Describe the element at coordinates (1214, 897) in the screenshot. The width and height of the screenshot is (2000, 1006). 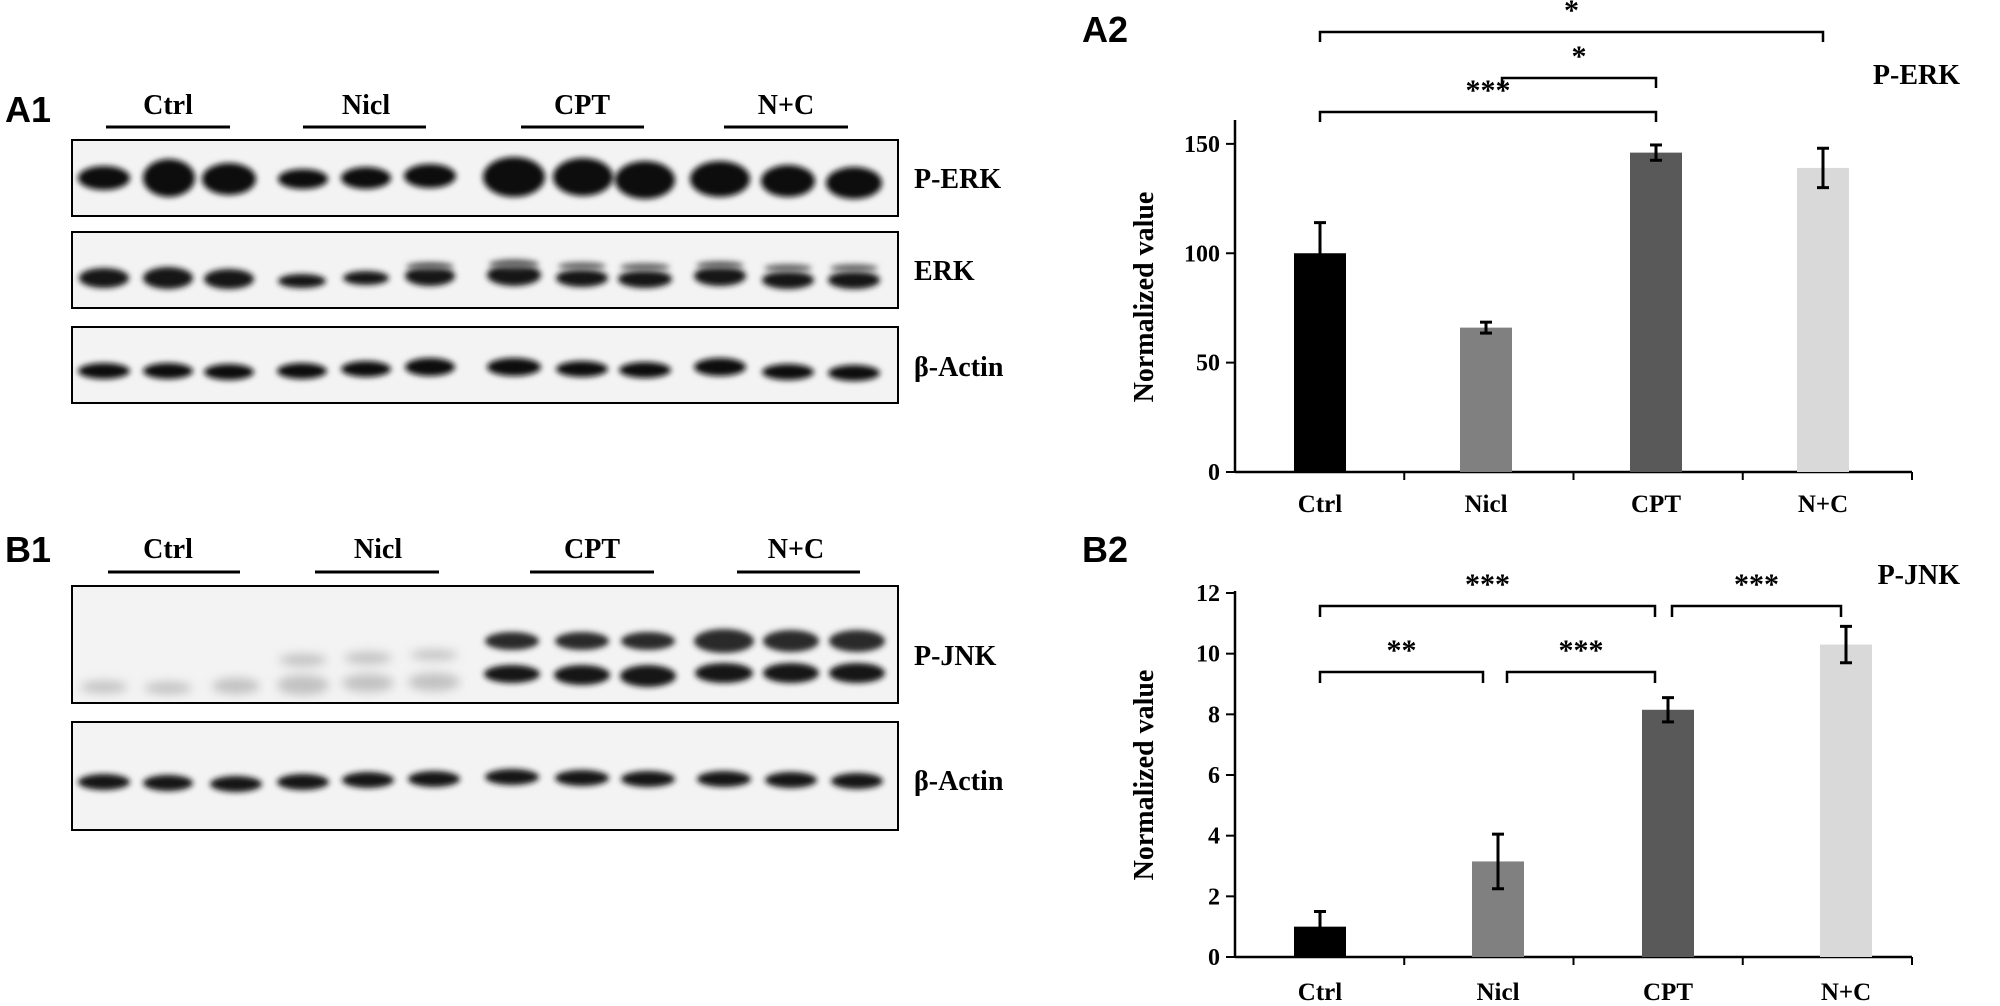
I see `y-tick-label: 2` at that location.